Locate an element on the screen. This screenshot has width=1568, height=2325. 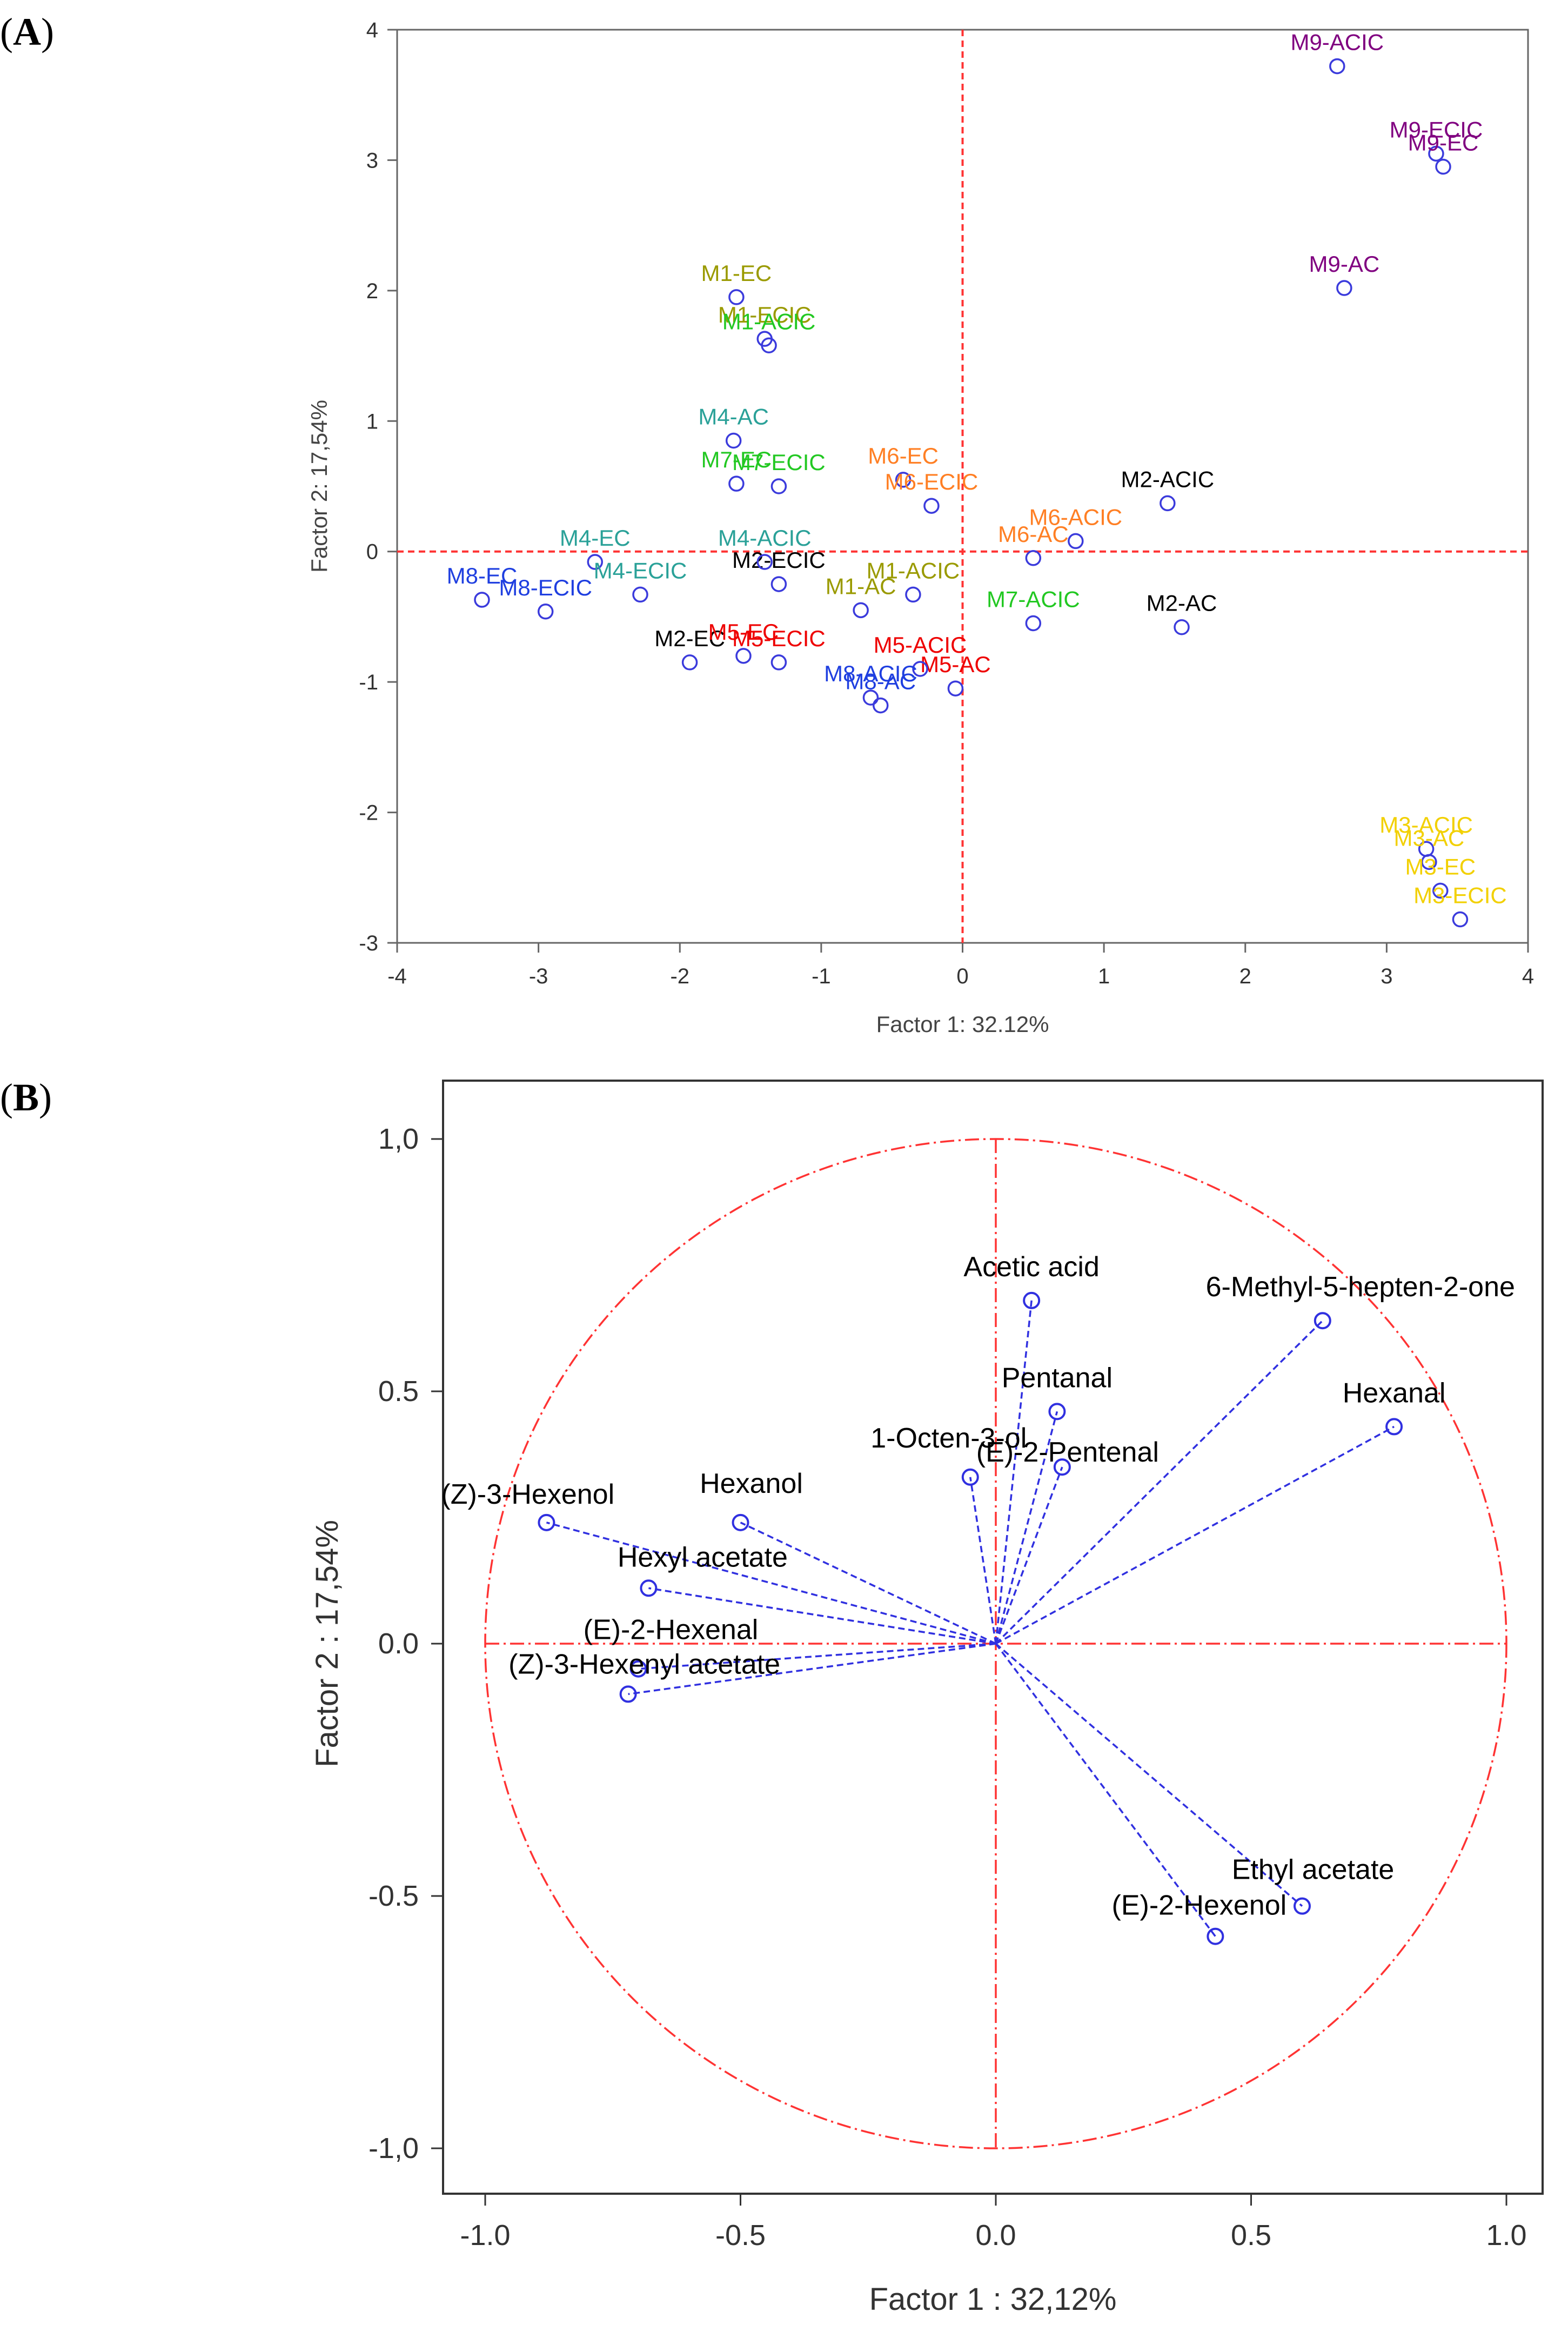
point-label-m1-ecic: M1-ECIC is located at coordinates (765, 314).